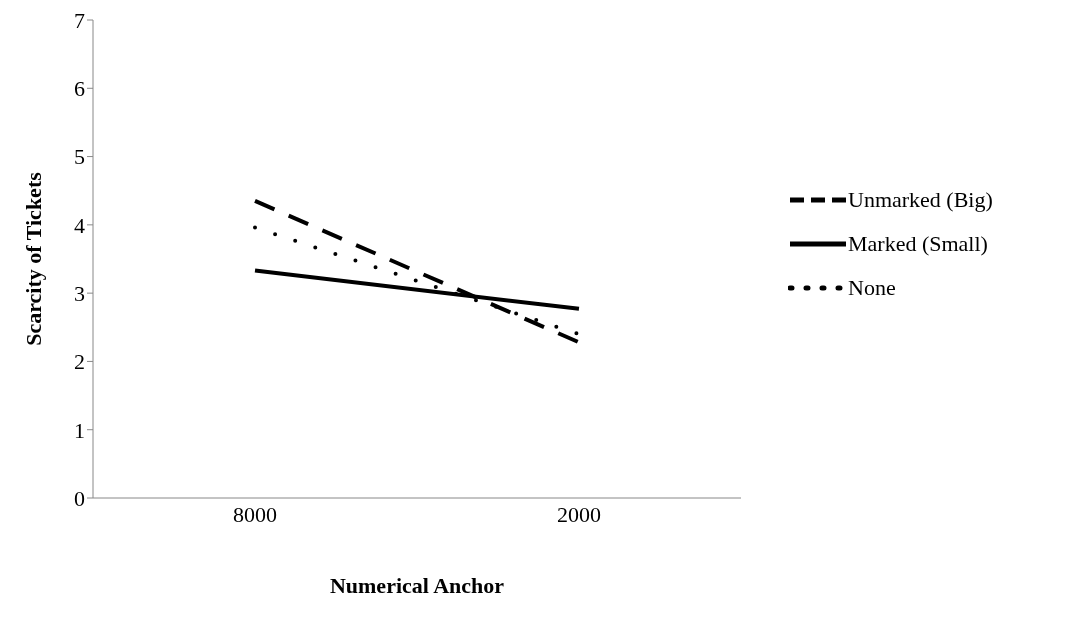 The width and height of the screenshot is (1082, 623). What do you see at coordinates (417, 585) in the screenshot?
I see `x-axis-title: Numerical Anchor` at bounding box center [417, 585].